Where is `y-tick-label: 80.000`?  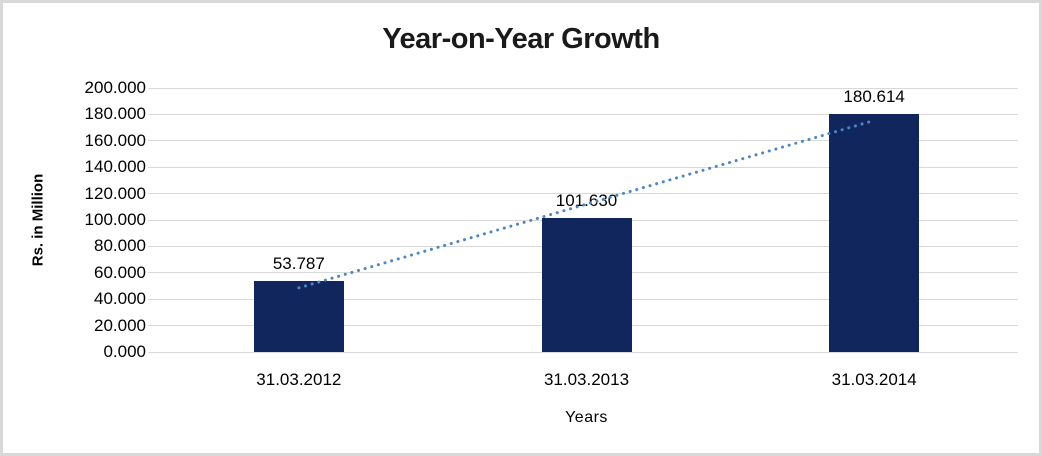
y-tick-label: 80.000 is located at coordinates (120, 246).